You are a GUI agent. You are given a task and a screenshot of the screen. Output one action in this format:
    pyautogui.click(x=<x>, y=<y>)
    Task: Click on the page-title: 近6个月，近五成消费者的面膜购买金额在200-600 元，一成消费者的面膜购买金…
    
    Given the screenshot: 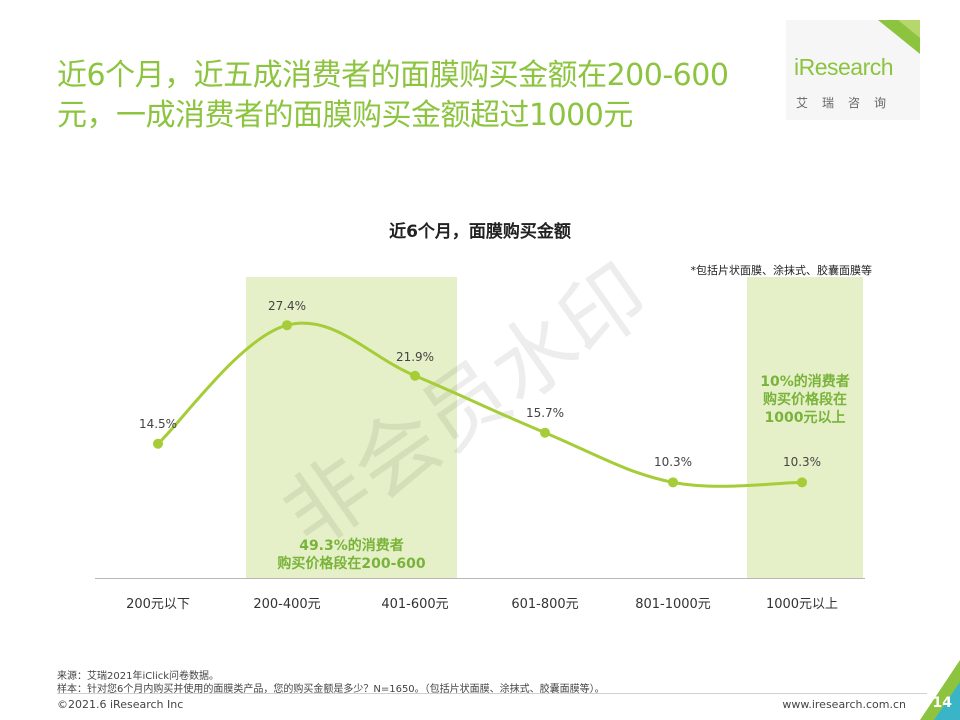 What is the action you would take?
    pyautogui.click(x=417, y=96)
    